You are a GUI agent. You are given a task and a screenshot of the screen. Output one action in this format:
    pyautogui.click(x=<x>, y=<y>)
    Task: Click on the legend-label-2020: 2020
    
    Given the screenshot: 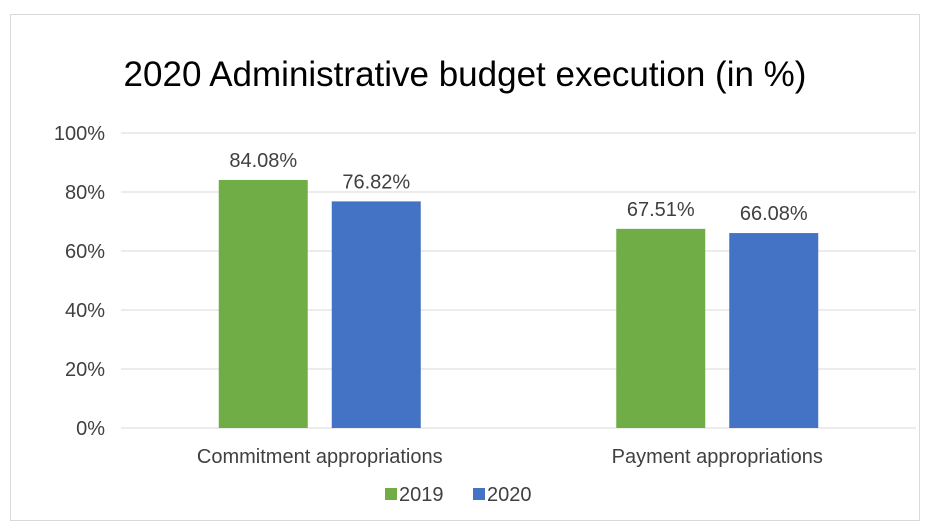 What is the action you would take?
    pyautogui.click(x=509, y=495)
    